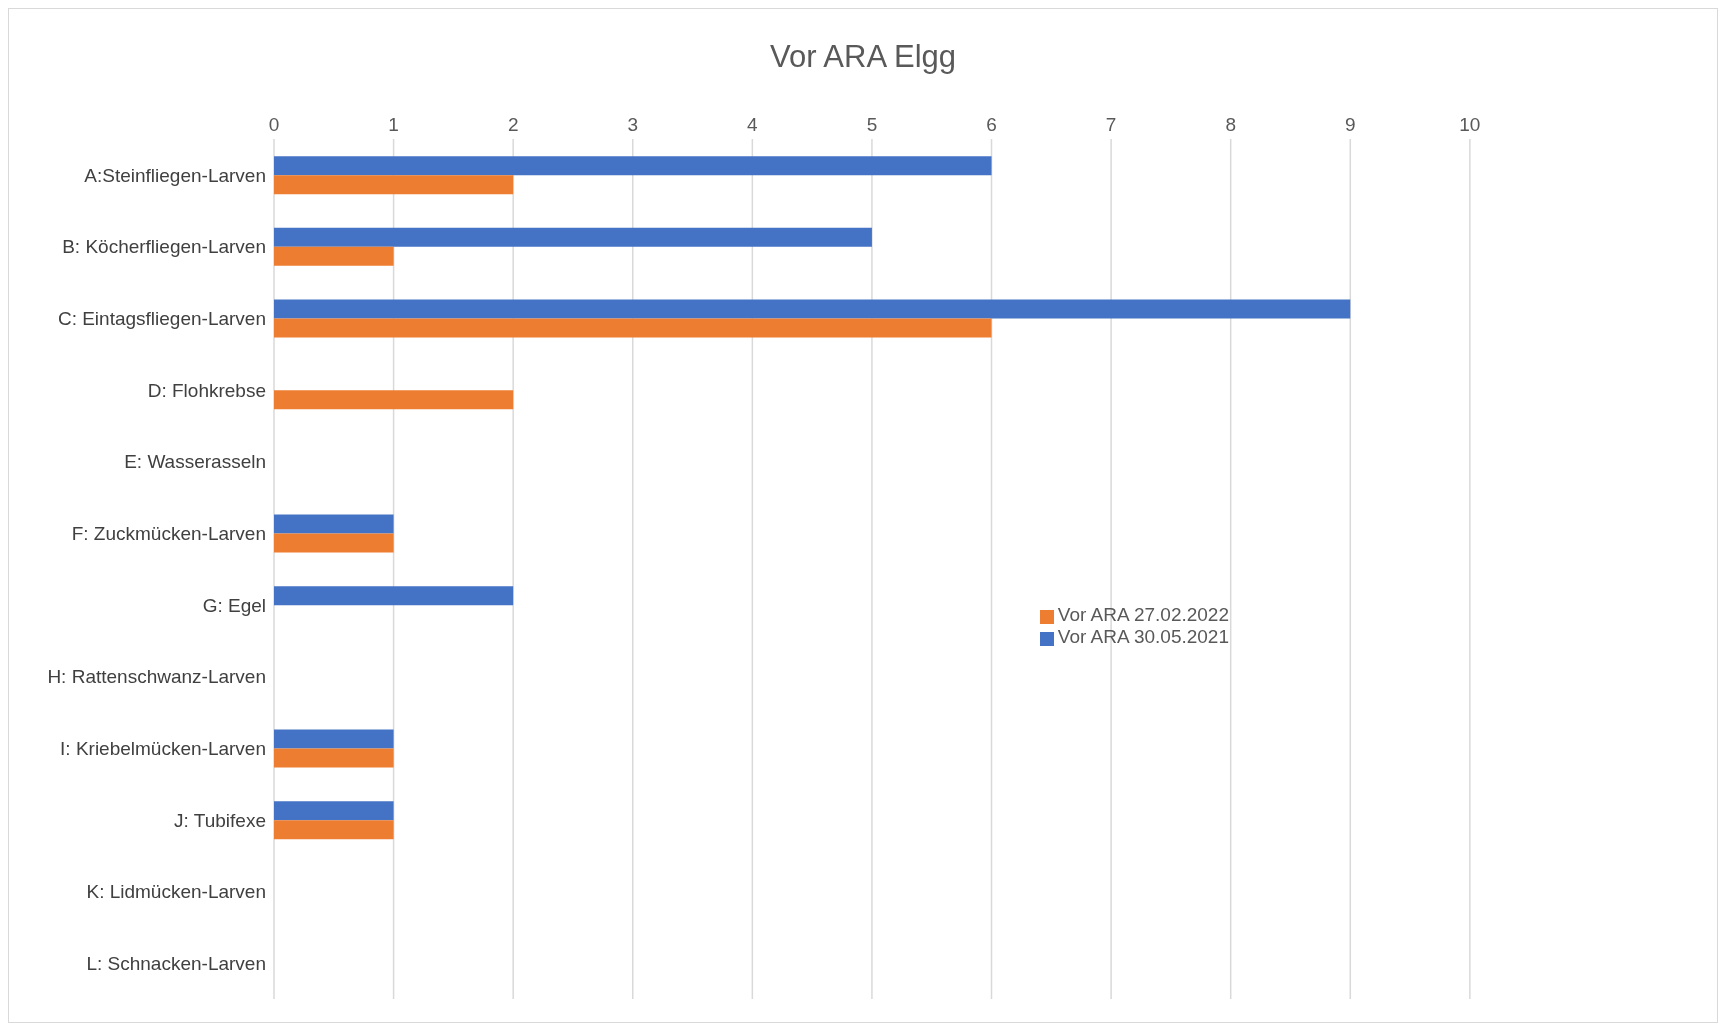  Describe the element at coordinates (164, 247) in the screenshot. I see `y-tick-label: B: Köcherfliegen-Larven` at that location.